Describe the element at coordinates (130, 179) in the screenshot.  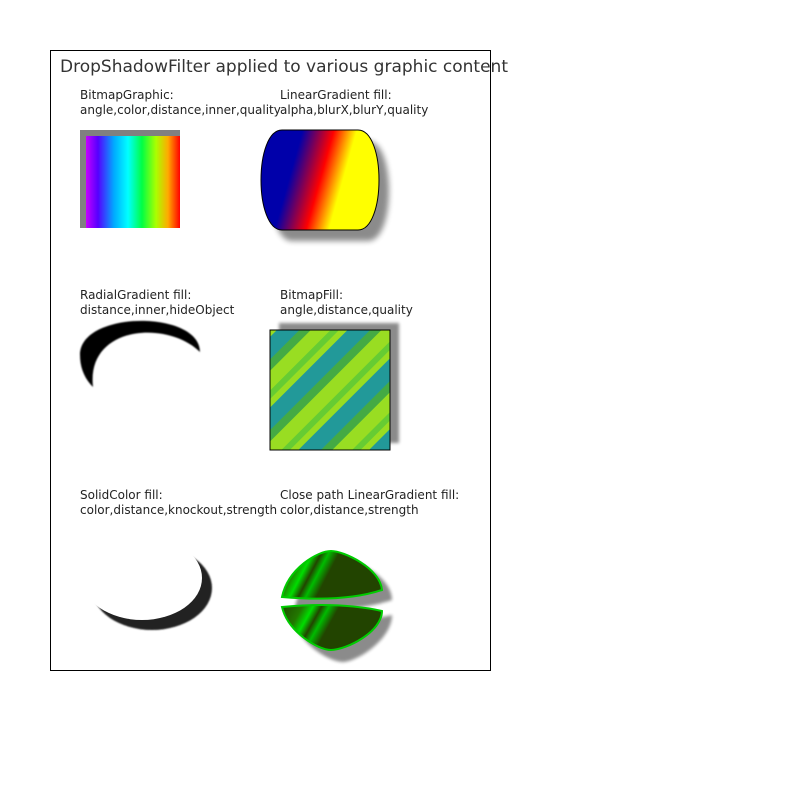
I see `bitmap-graphic-shape` at that location.